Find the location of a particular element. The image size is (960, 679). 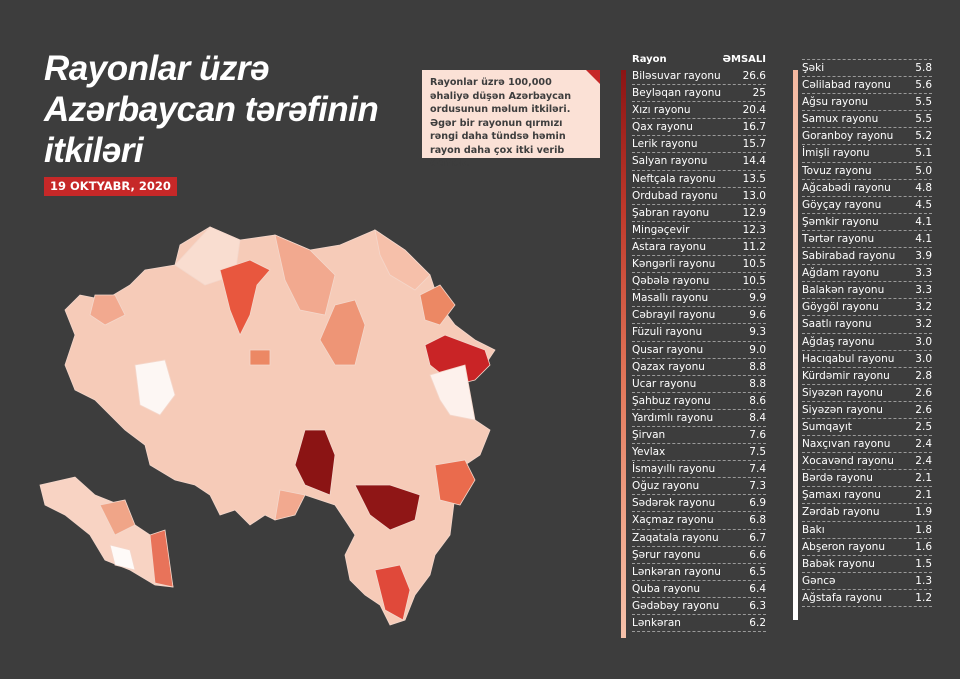

ratio-value: 9.0 is located at coordinates (757, 349).